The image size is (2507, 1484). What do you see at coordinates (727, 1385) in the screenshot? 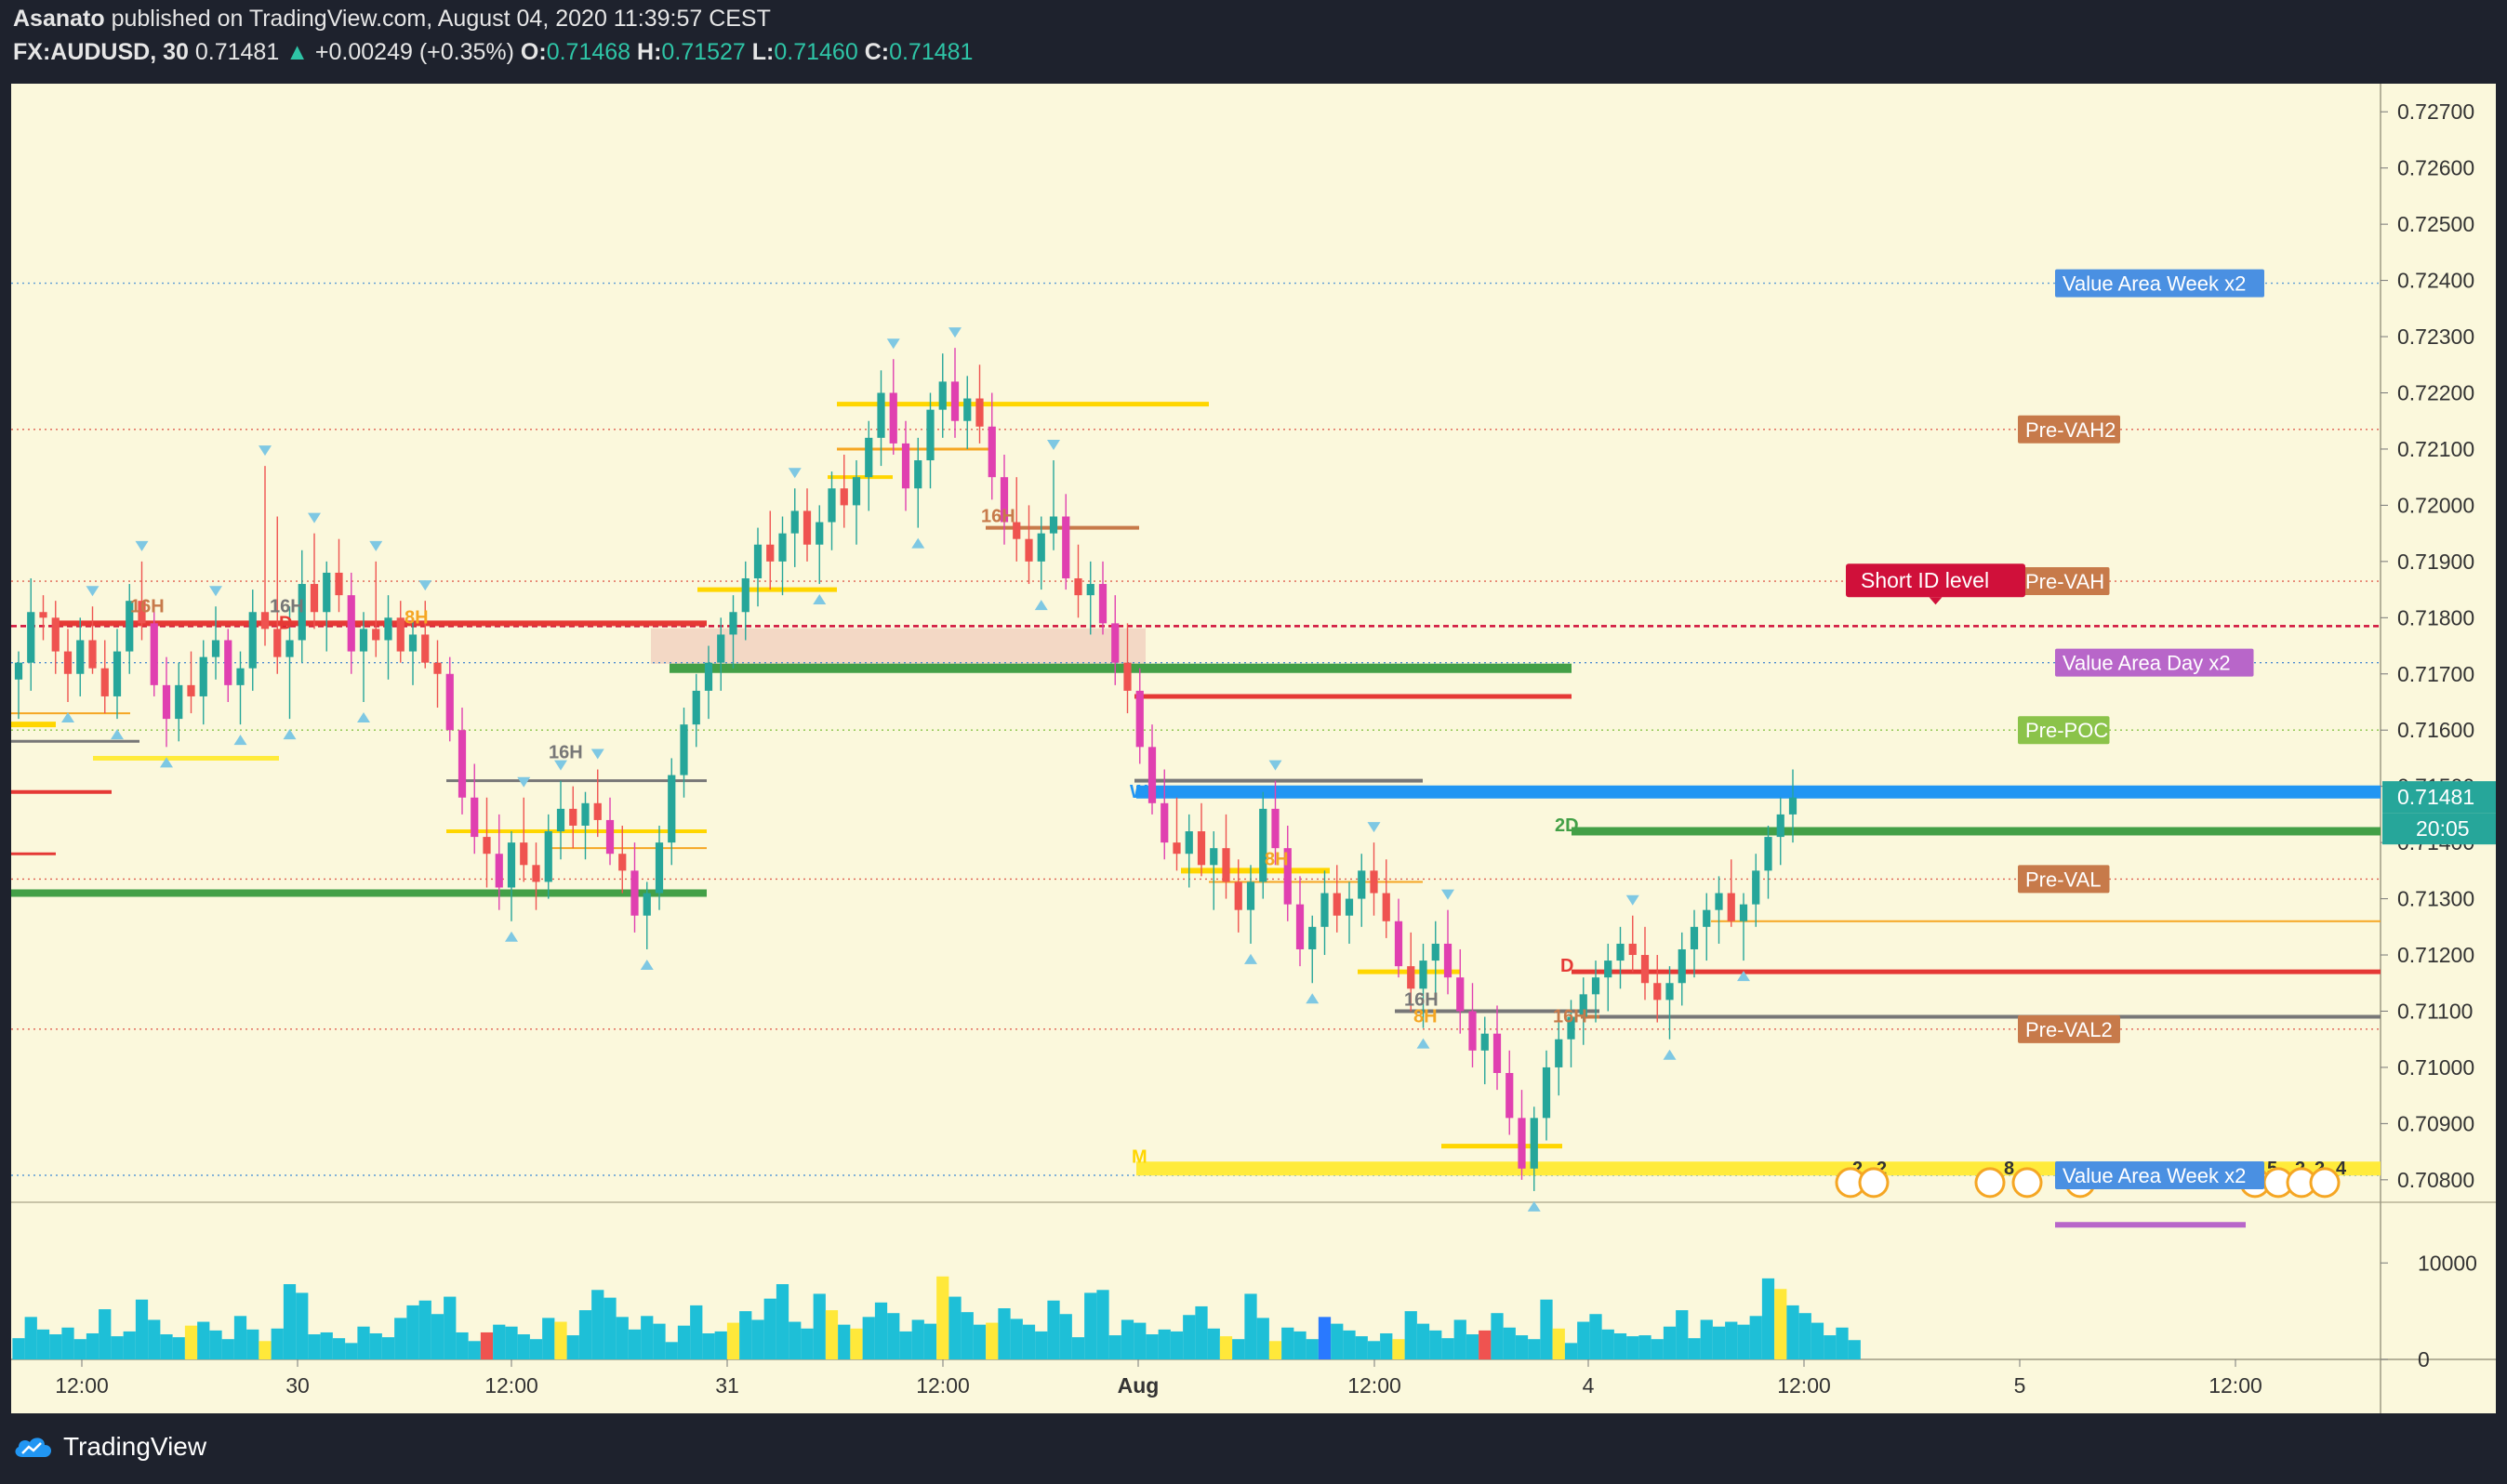
I see `time-tick-label: 31` at bounding box center [727, 1385].